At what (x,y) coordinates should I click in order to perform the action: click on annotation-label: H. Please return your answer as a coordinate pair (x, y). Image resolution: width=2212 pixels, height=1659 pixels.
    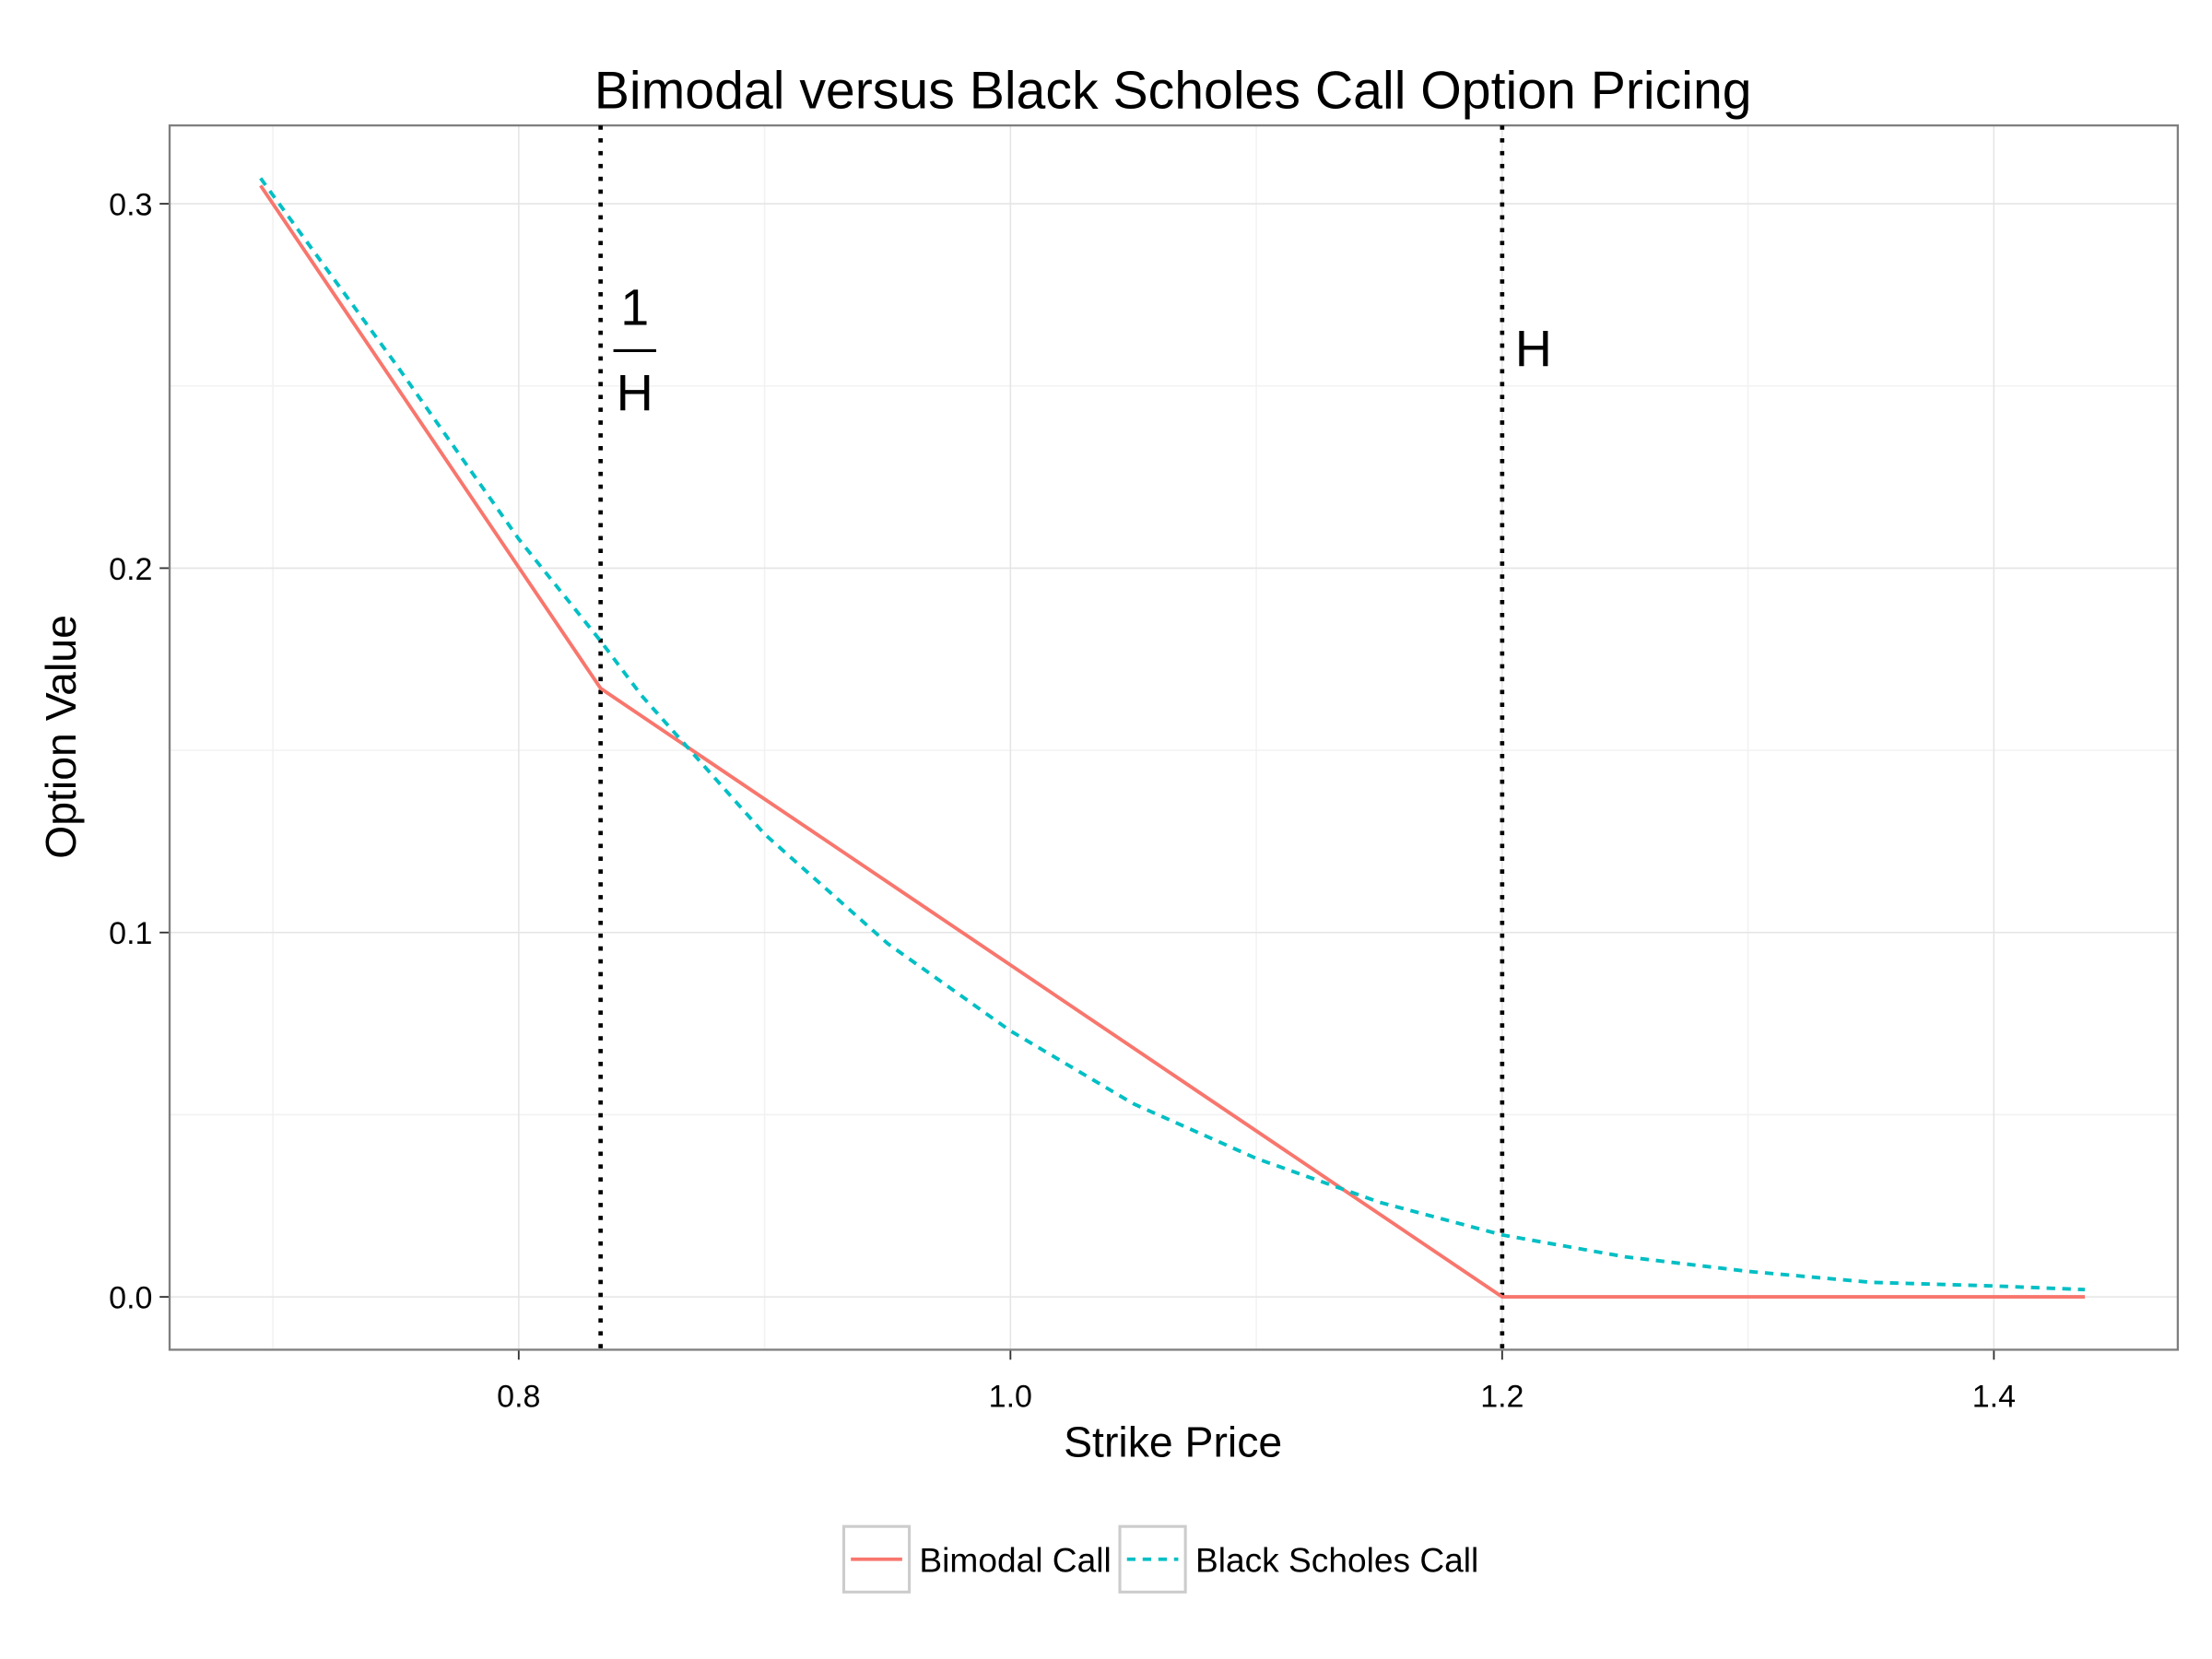
    Looking at the image, I should click on (1533, 348).